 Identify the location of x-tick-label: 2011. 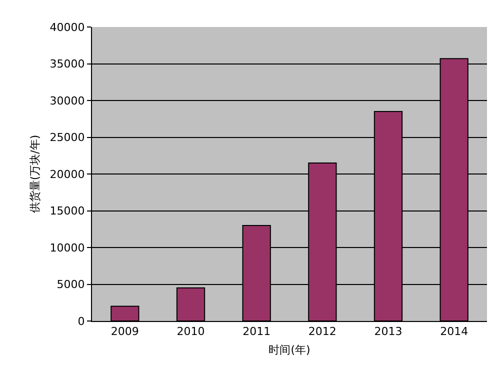
(256, 331).